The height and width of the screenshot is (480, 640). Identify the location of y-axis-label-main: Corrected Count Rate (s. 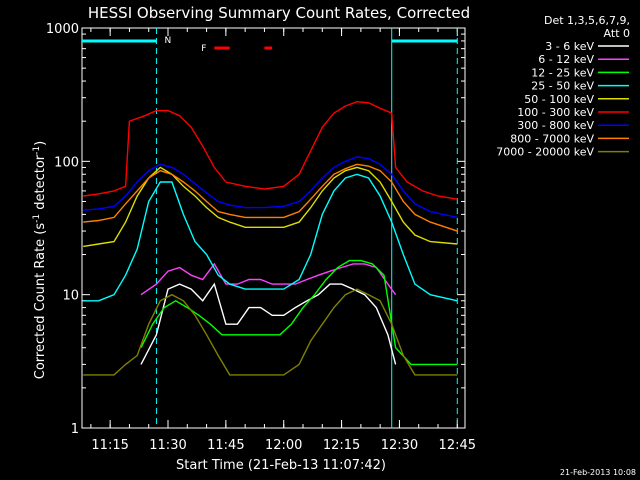
(40, 301).